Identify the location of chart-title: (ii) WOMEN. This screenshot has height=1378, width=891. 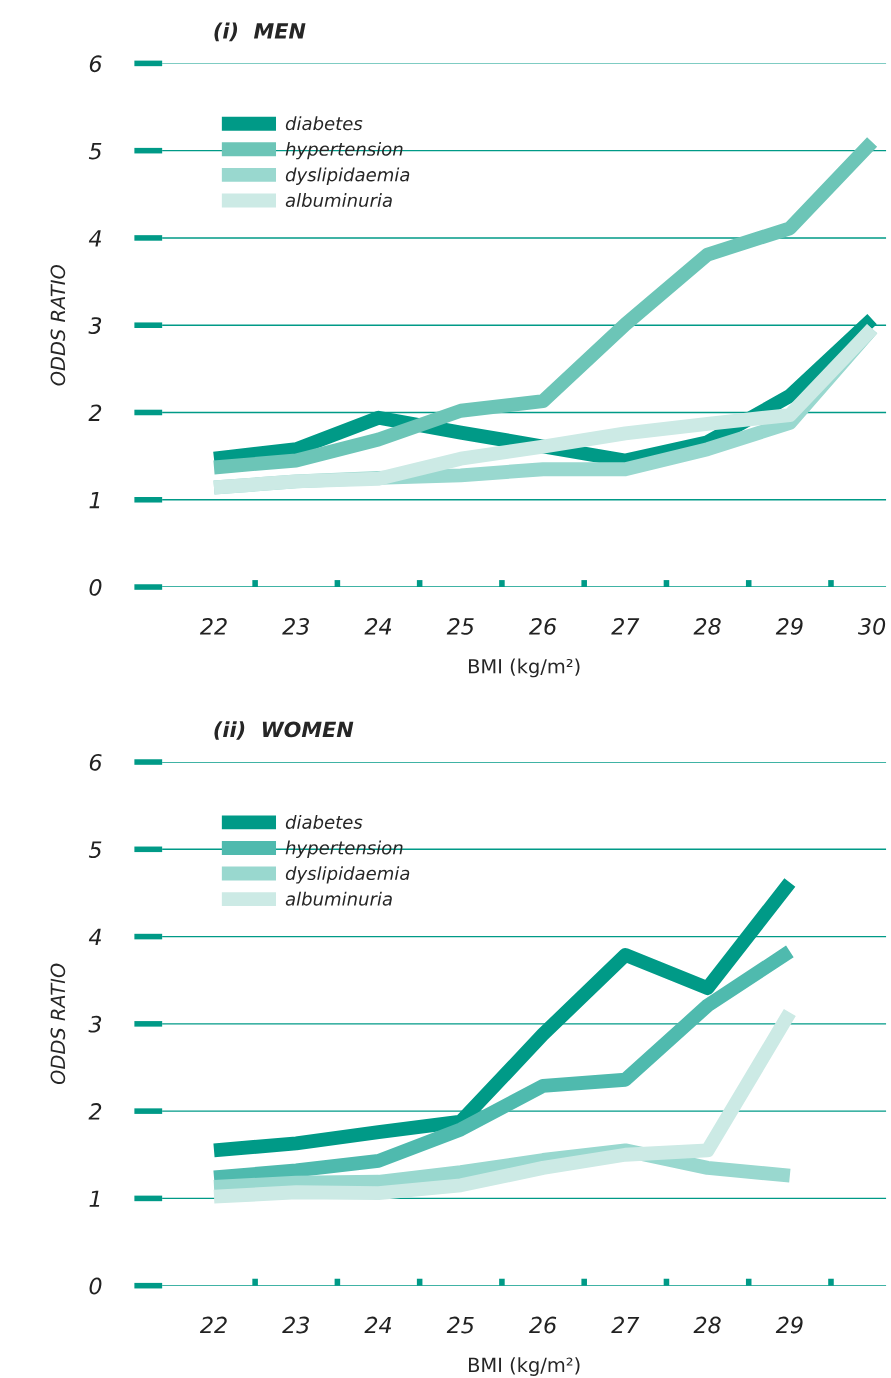
(284, 730).